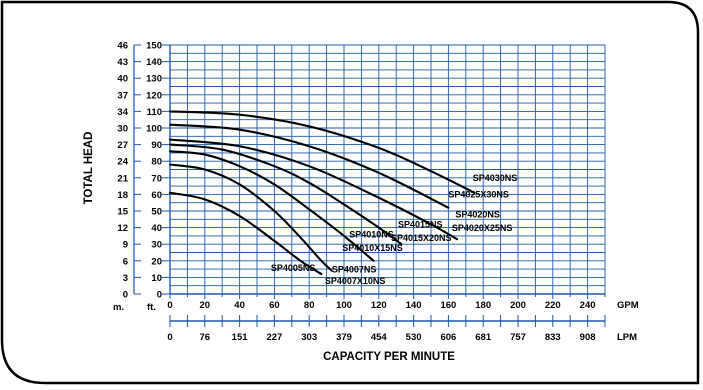 This screenshot has height=390, width=703. Describe the element at coordinates (156, 278) in the screenshot. I see `y-tick-label: 10` at that location.